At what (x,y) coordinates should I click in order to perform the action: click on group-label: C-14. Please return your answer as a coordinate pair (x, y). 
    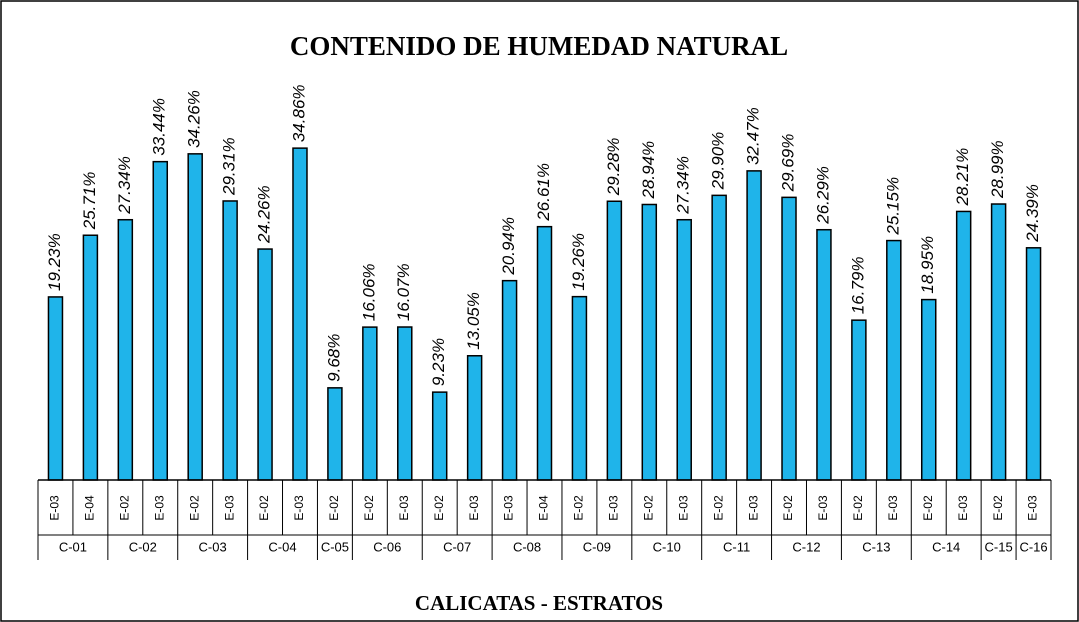
    Looking at the image, I should click on (946, 546).